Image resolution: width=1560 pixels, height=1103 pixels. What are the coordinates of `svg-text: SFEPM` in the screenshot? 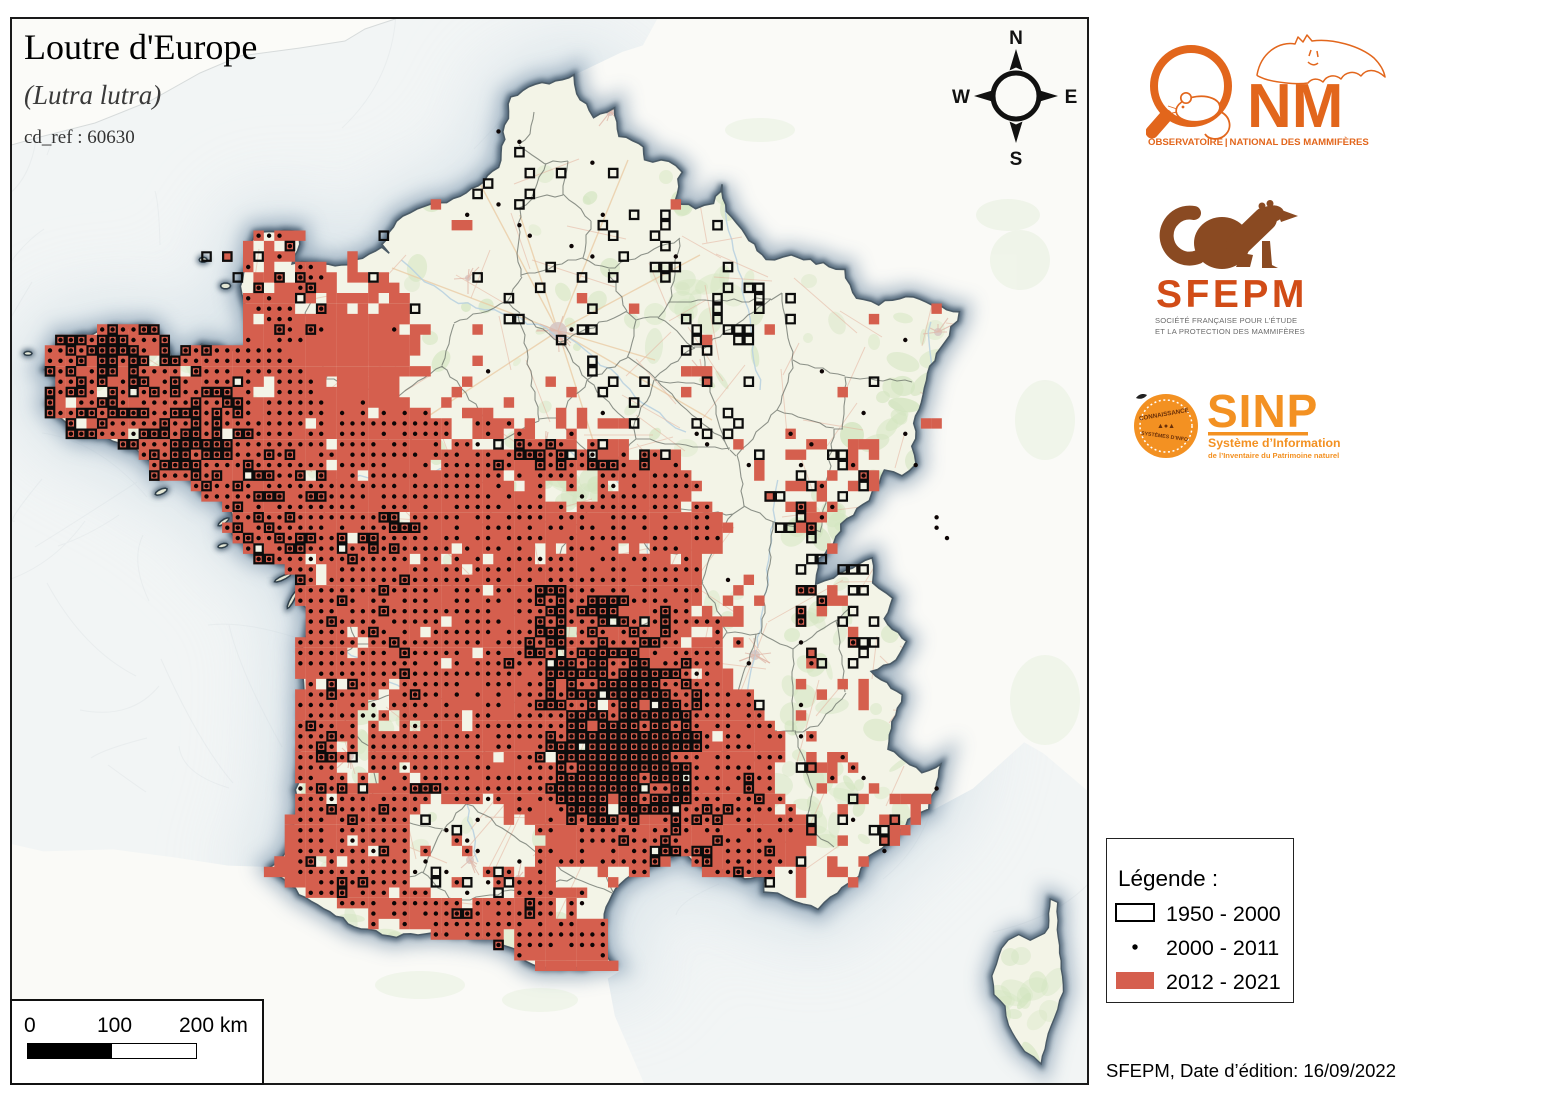 It's located at (1232, 294).